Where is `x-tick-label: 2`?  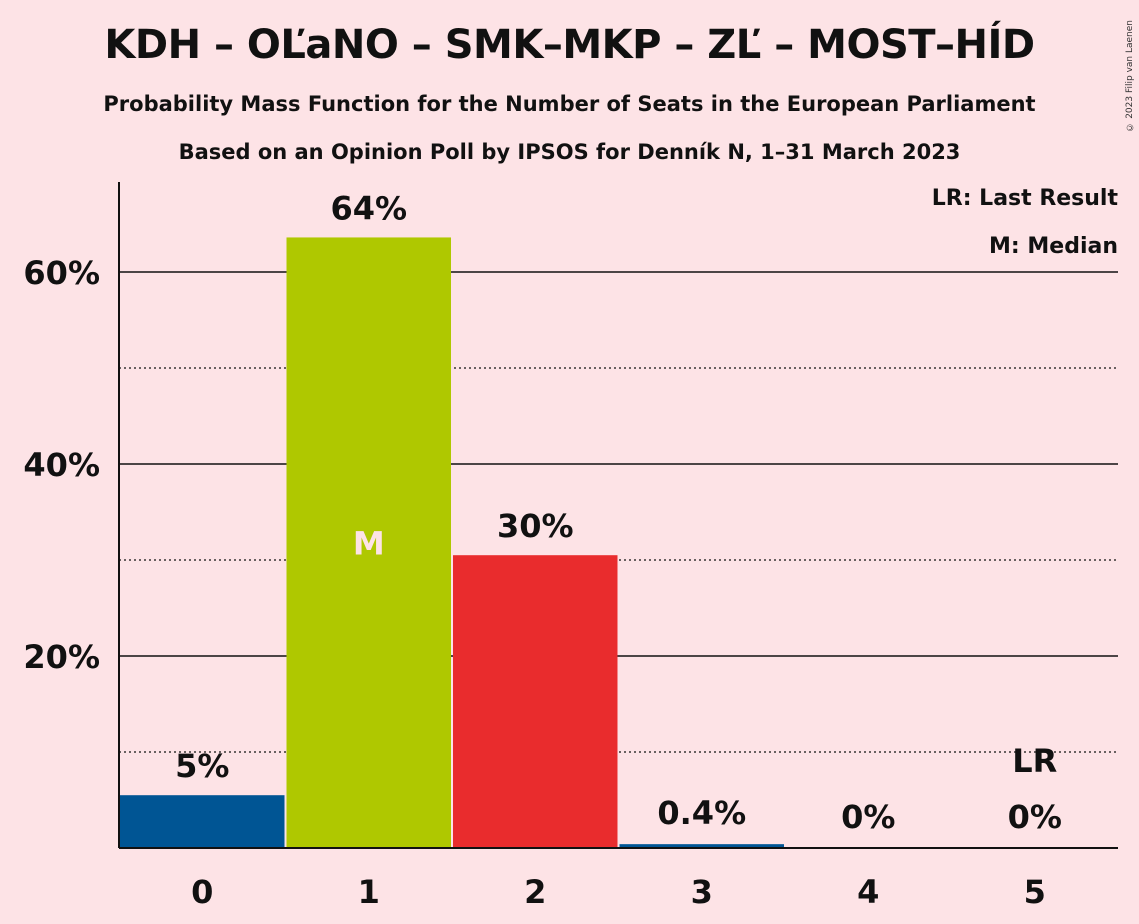 x-tick-label: 2 is located at coordinates (535, 892).